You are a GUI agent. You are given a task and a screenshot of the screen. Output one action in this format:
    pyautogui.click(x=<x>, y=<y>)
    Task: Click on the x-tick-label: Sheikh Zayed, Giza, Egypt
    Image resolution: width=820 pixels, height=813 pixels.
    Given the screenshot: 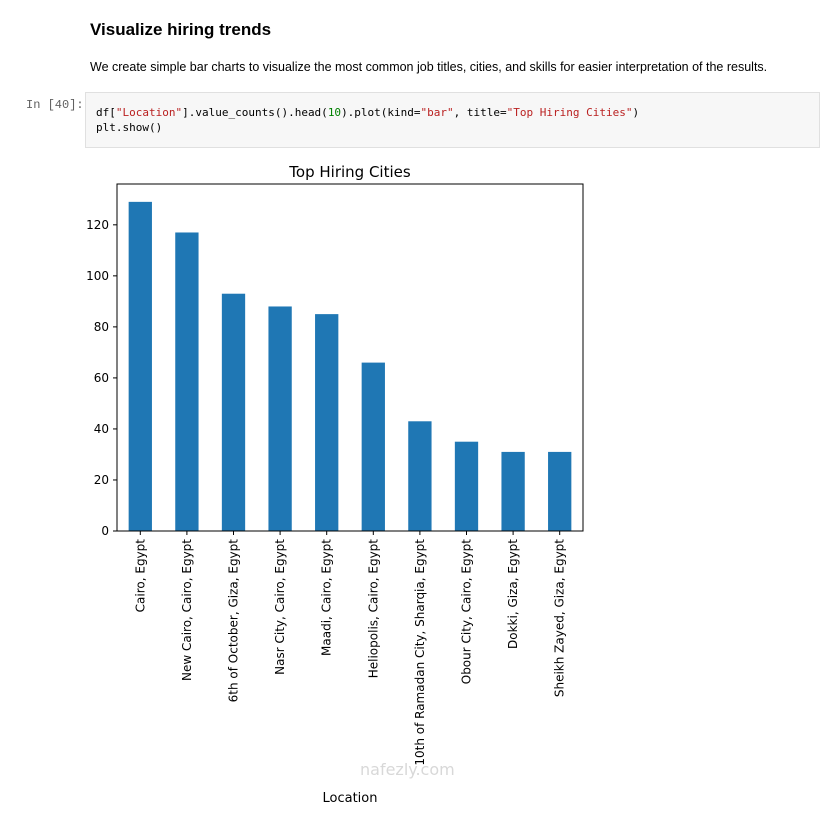 What is the action you would take?
    pyautogui.click(x=560, y=618)
    